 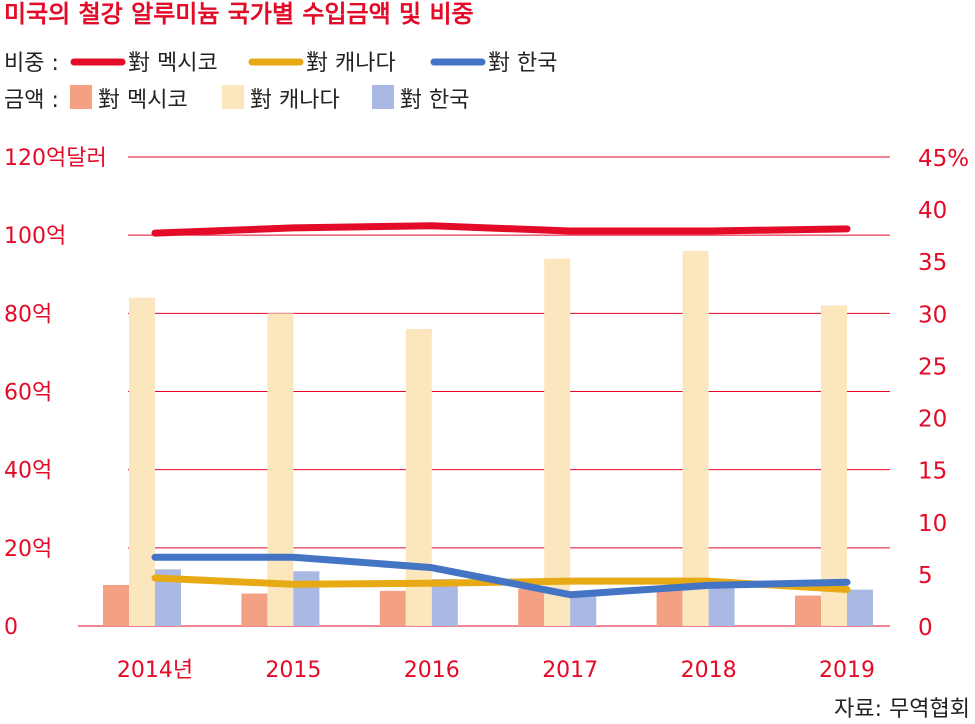 I want to click on share-tick-label: 30, so click(x=932, y=315).